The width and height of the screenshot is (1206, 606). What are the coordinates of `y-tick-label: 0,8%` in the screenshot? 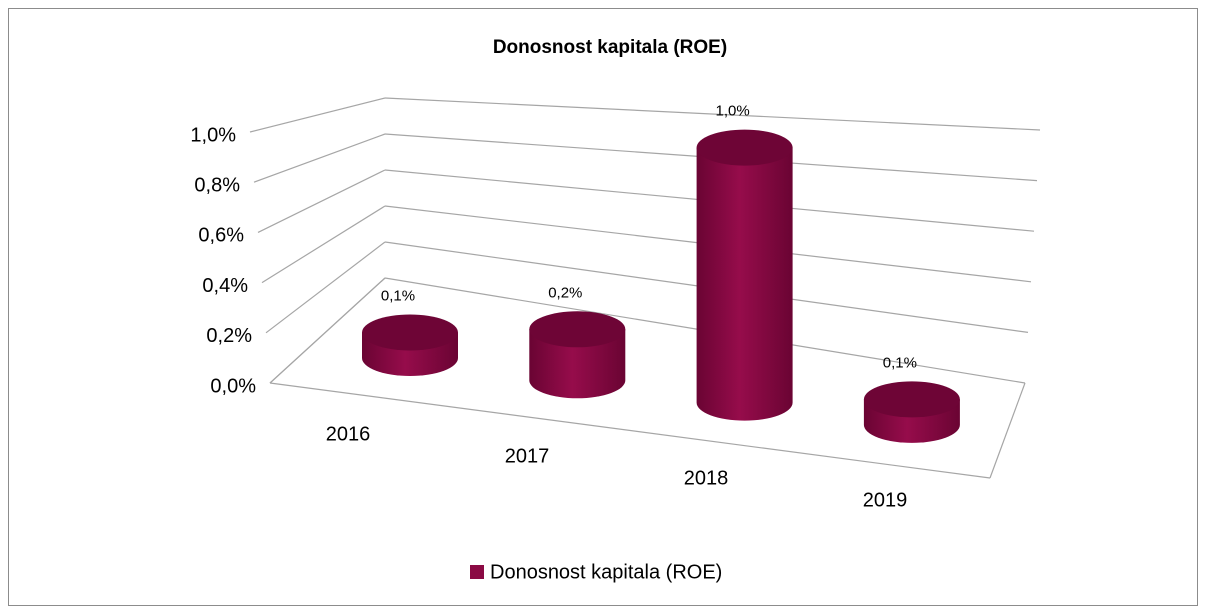 It's located at (217, 185).